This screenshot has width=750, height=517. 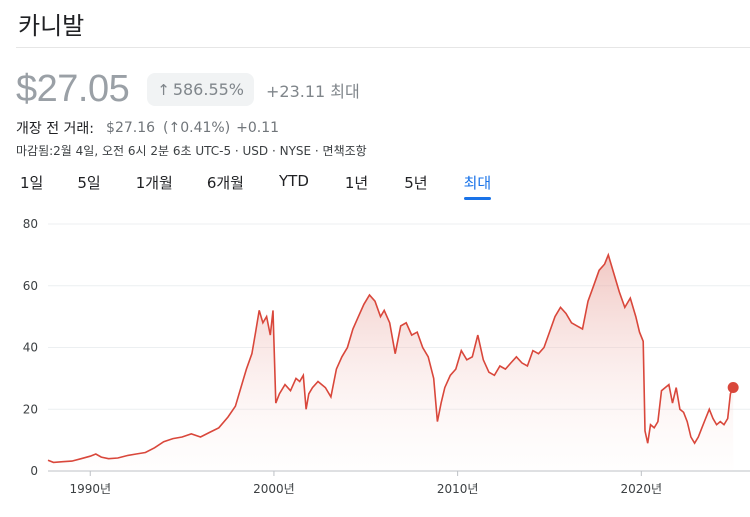 What do you see at coordinates (163, 89) in the screenshot?
I see `arrow-up-icon: ↑` at bounding box center [163, 89].